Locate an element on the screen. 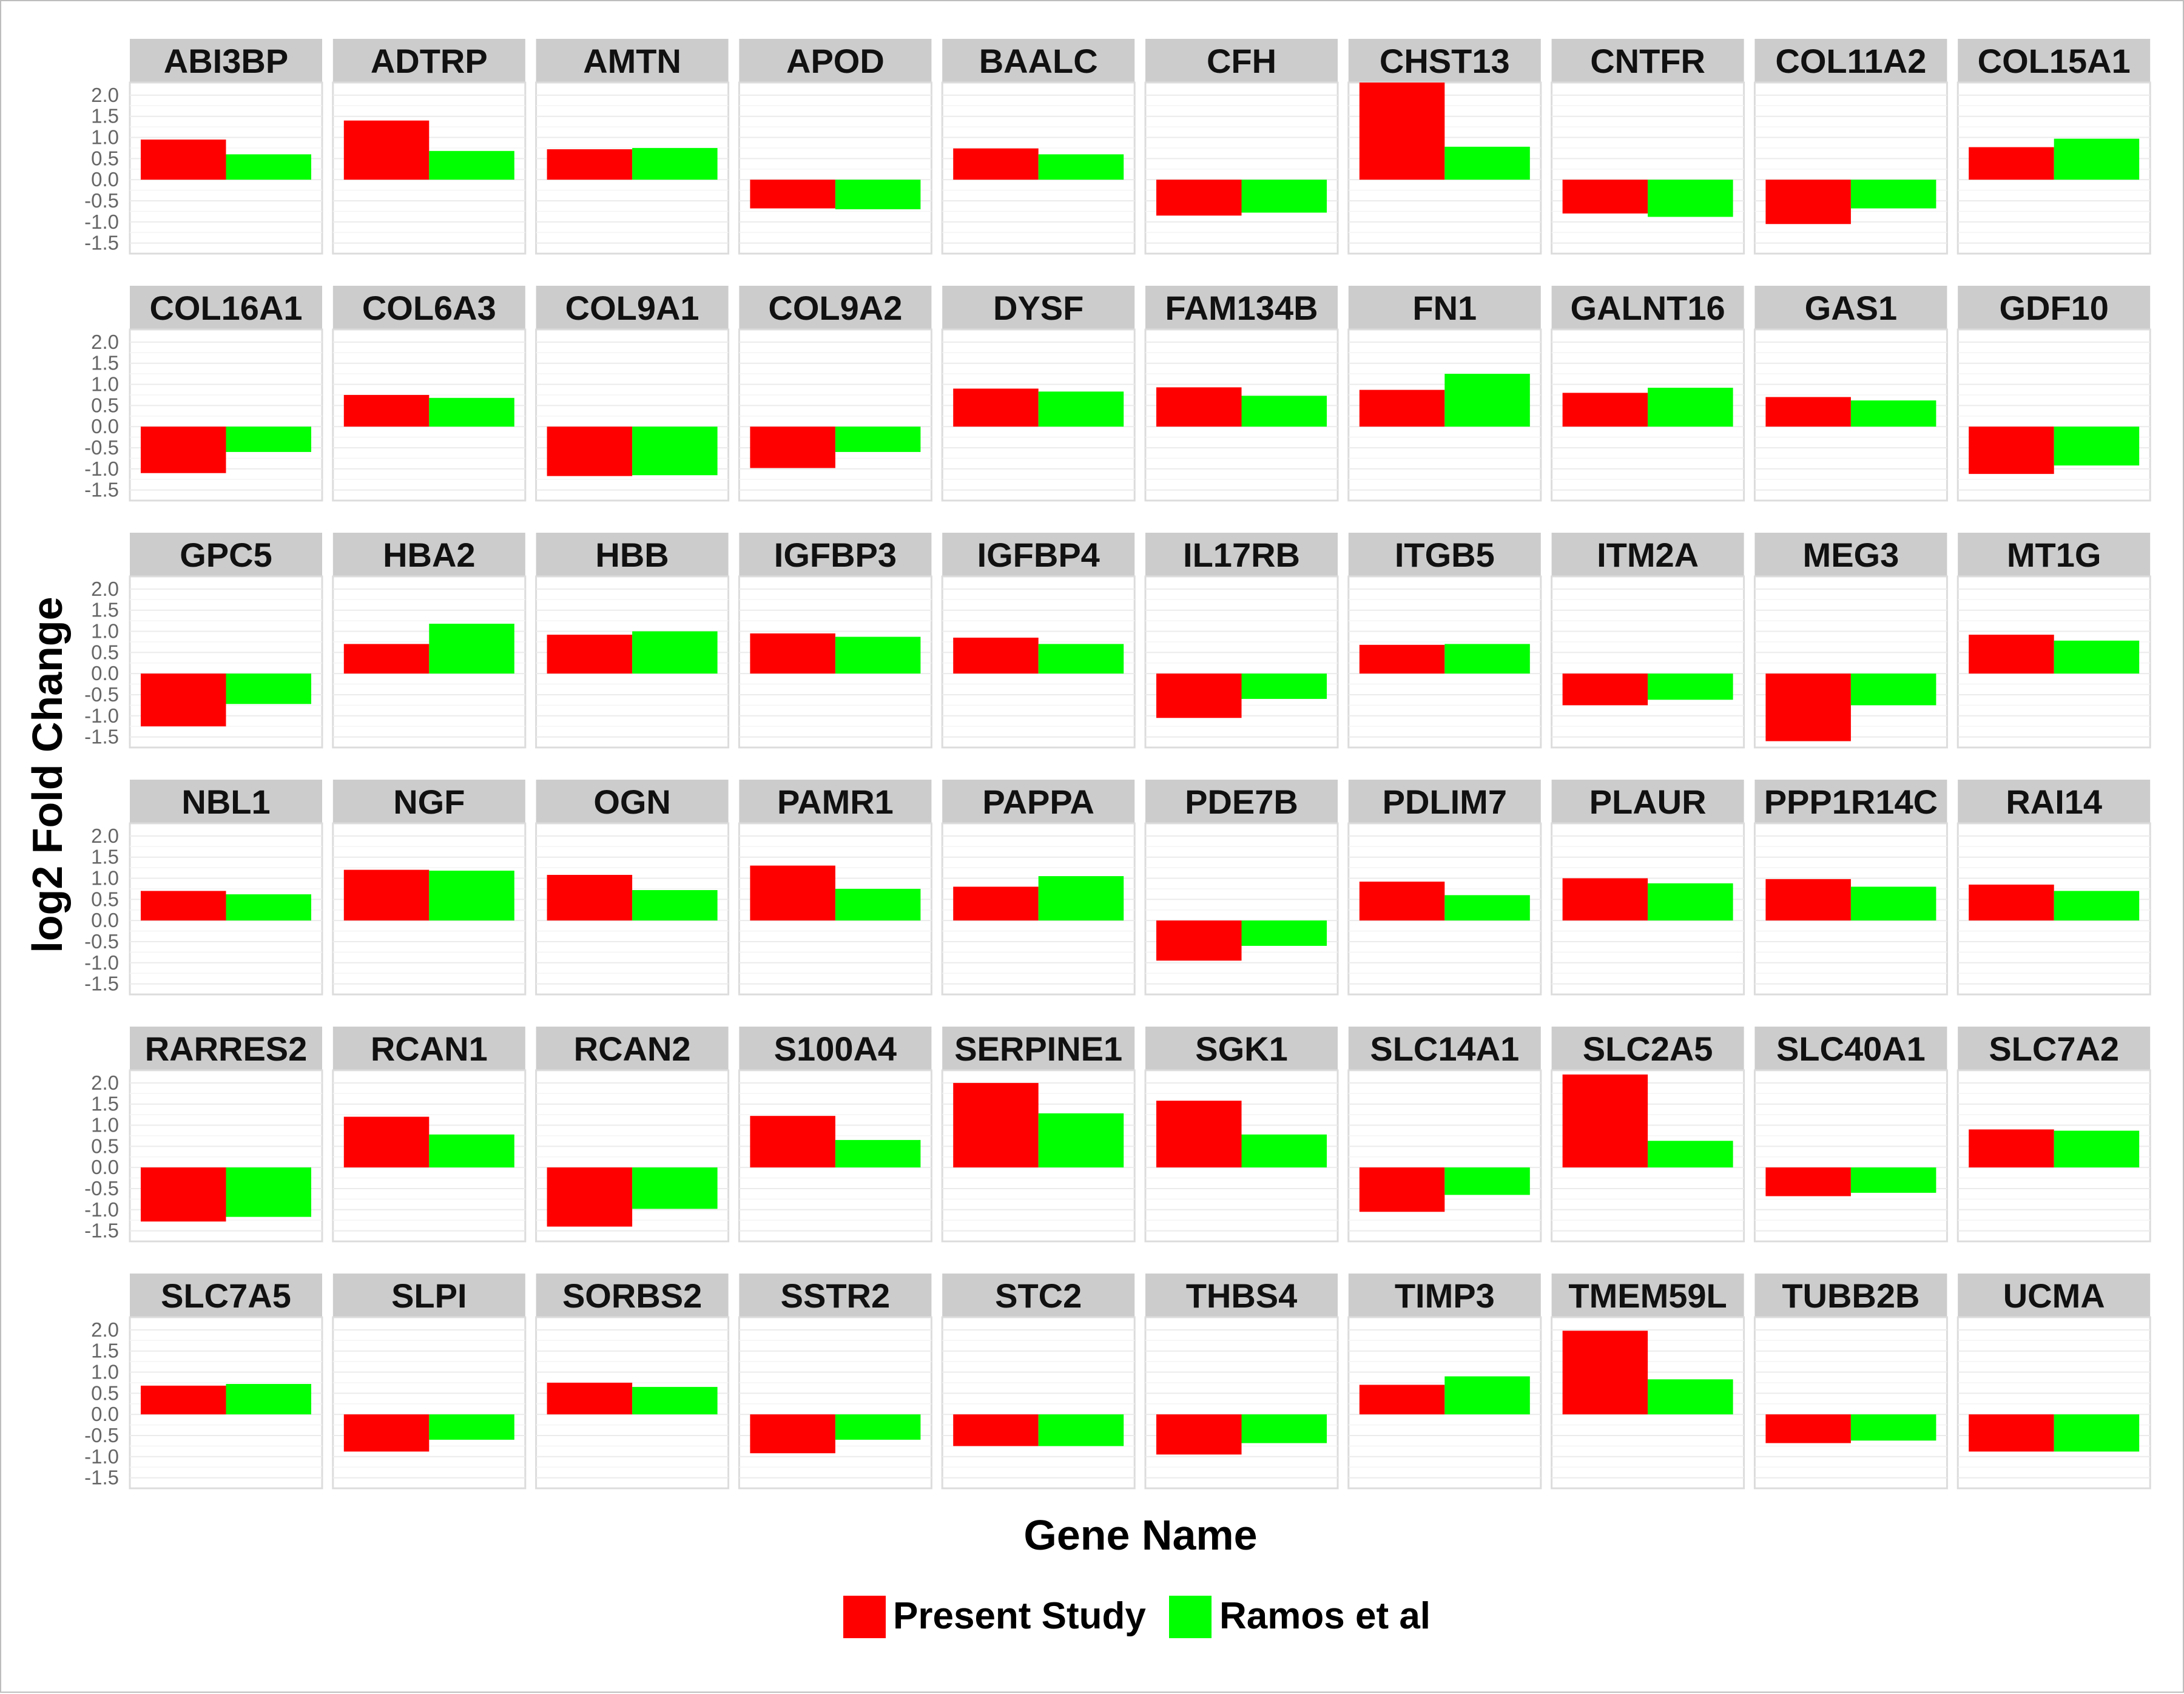 Image resolution: width=2184 pixels, height=1694 pixels. facet-label: PLAUR is located at coordinates (1648, 802).